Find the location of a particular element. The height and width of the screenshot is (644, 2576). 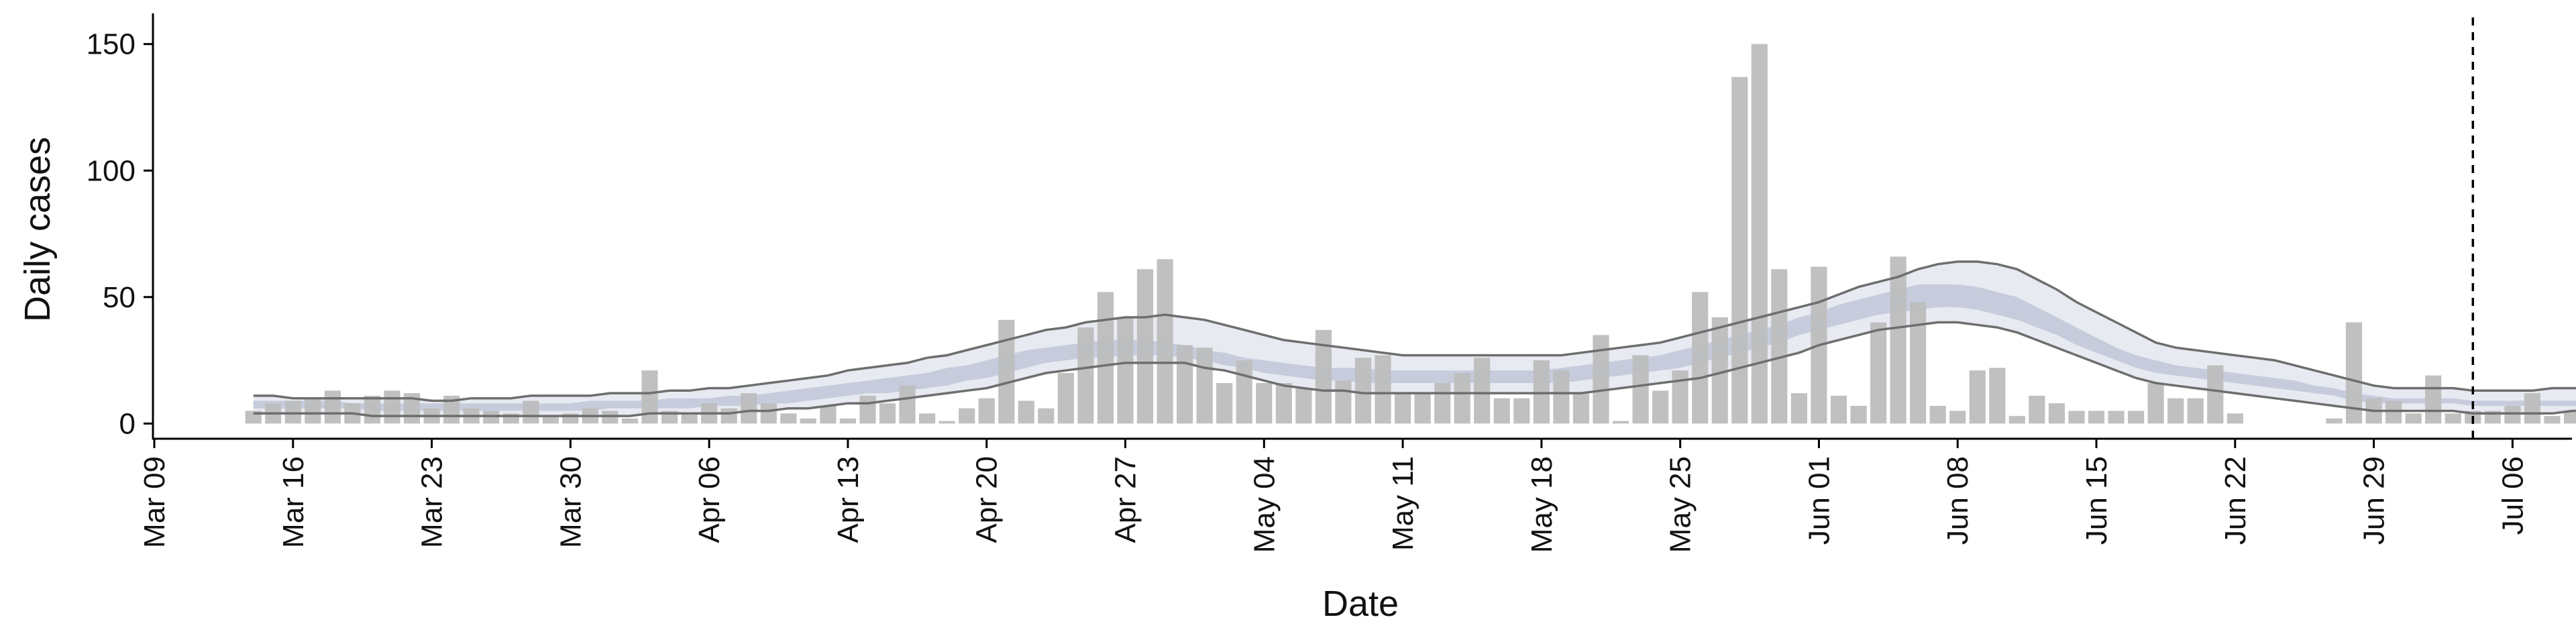

x-tick-label: Mar 09 is located at coordinates (154, 502).